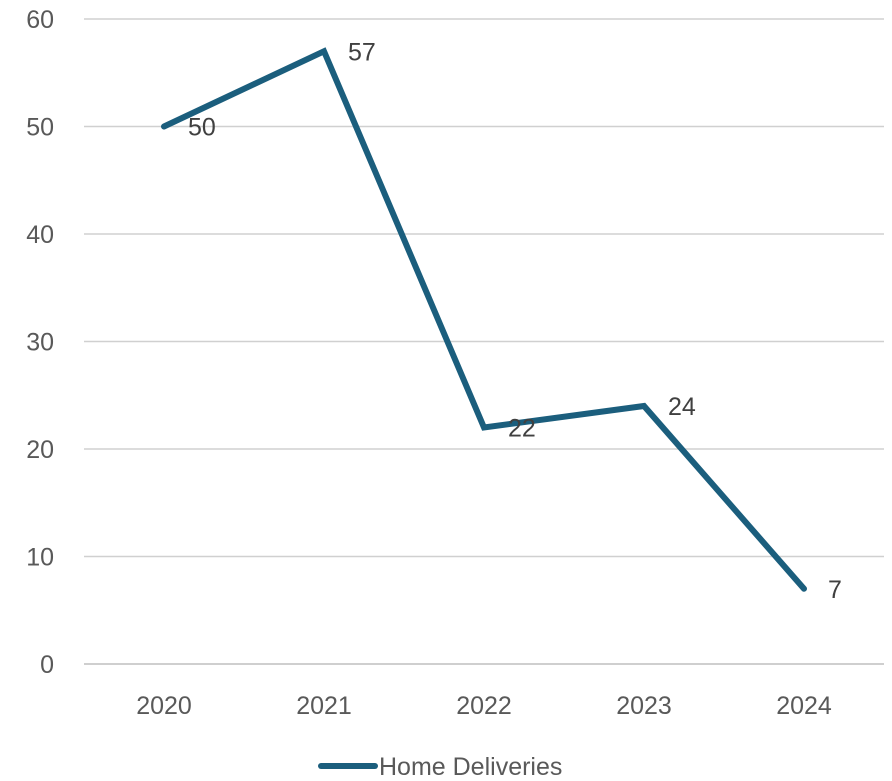 The height and width of the screenshot is (781, 892). What do you see at coordinates (835, 590) in the screenshot?
I see `data-label: 7` at bounding box center [835, 590].